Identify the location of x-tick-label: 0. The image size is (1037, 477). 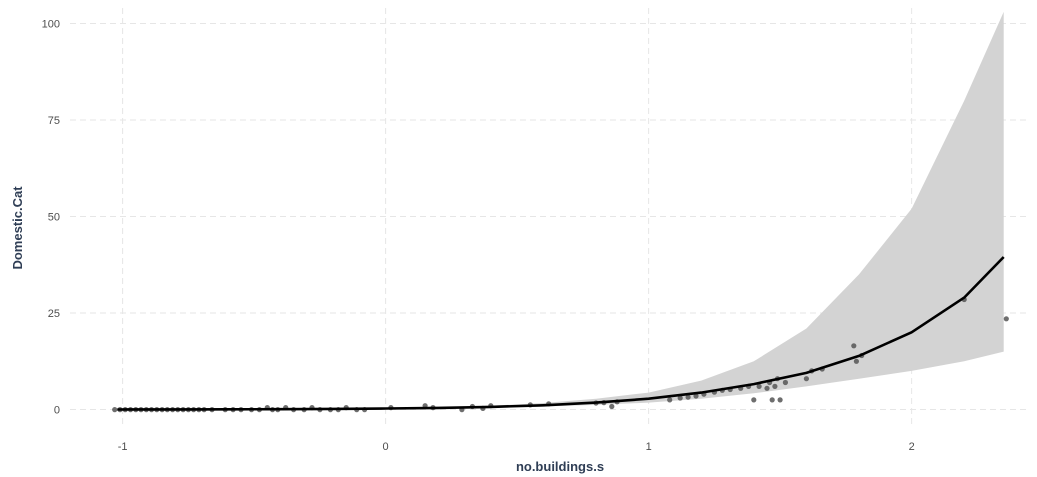
(386, 447).